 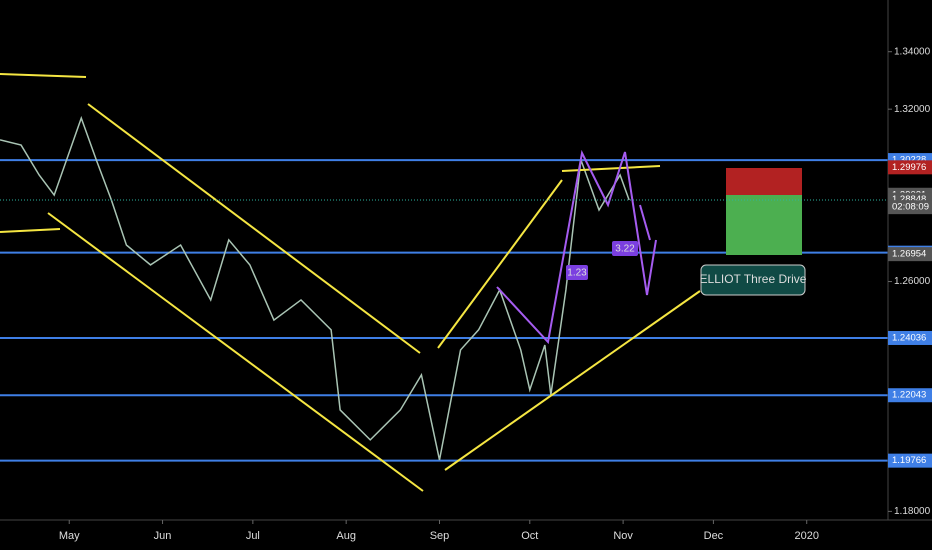 What do you see at coordinates (806, 536) in the screenshot?
I see `x-tick-label: 2020` at bounding box center [806, 536].